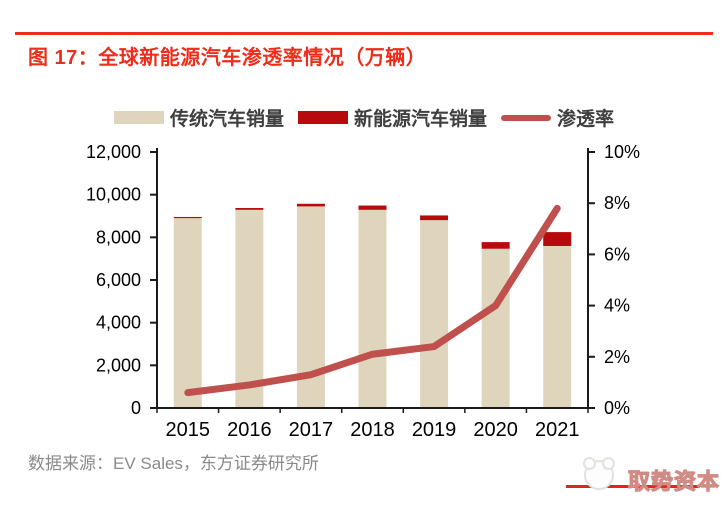  Describe the element at coordinates (495, 430) in the screenshot. I see `x-axis-category-label: 2020` at that location.